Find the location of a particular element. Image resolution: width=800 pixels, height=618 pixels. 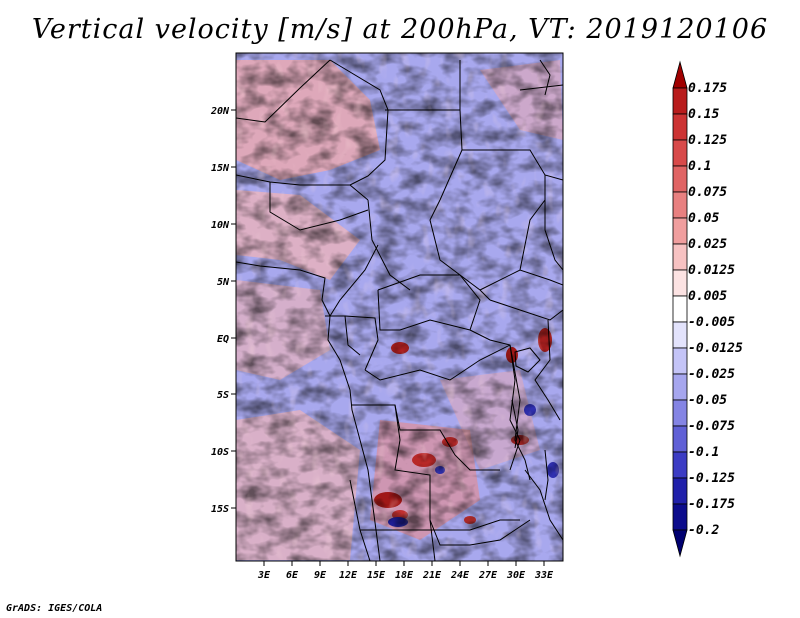

lat-label-20n: 20N is located at coordinates (220, 111).